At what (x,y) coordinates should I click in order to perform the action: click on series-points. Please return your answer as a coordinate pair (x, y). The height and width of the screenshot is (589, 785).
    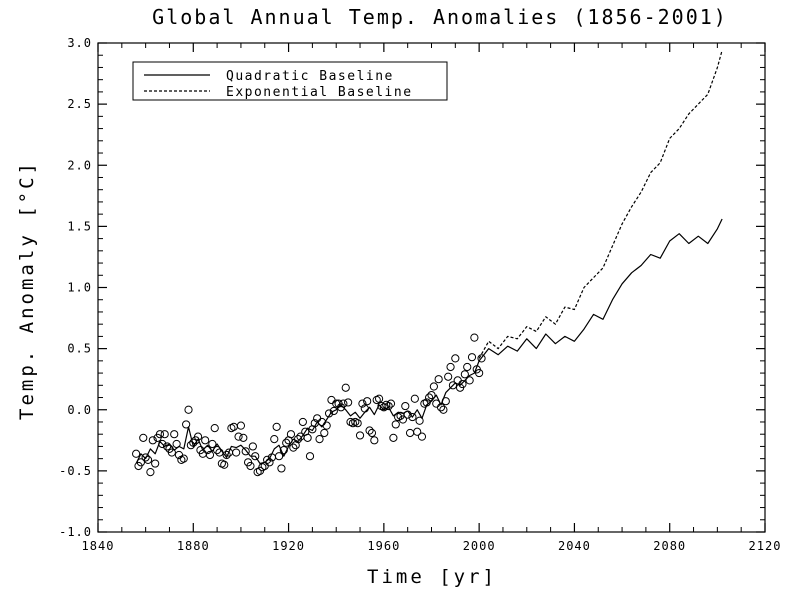
    Looking at the image, I should click on (309, 405).